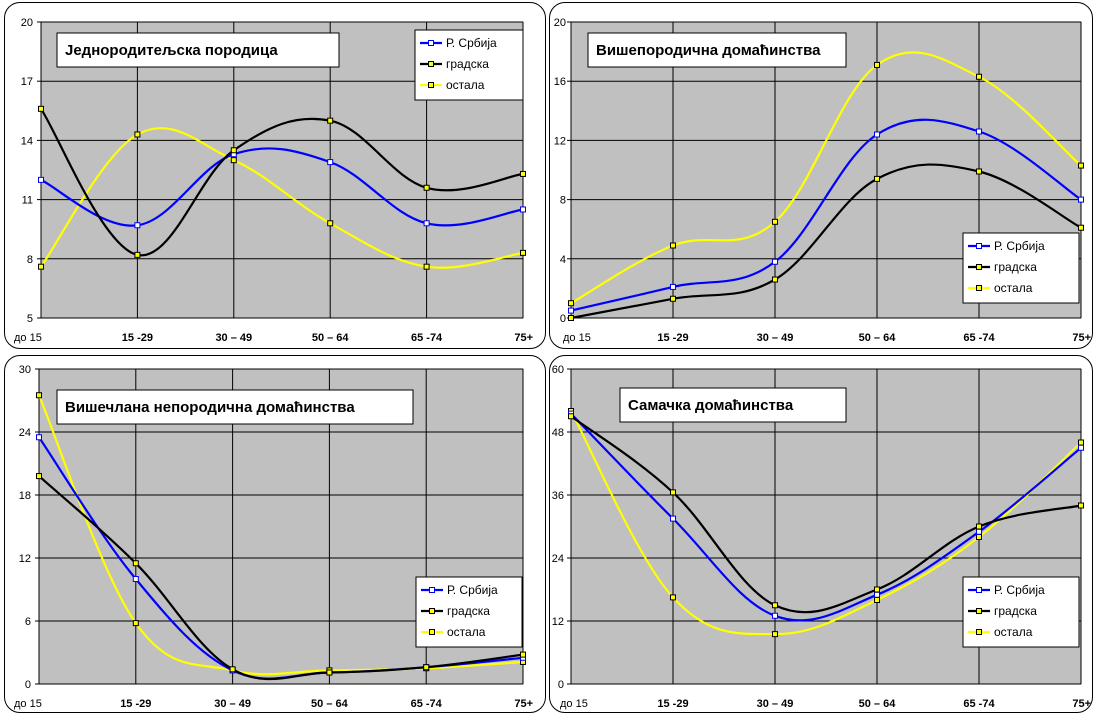  I want to click on y-tick-label: 14, so click(27, 141).